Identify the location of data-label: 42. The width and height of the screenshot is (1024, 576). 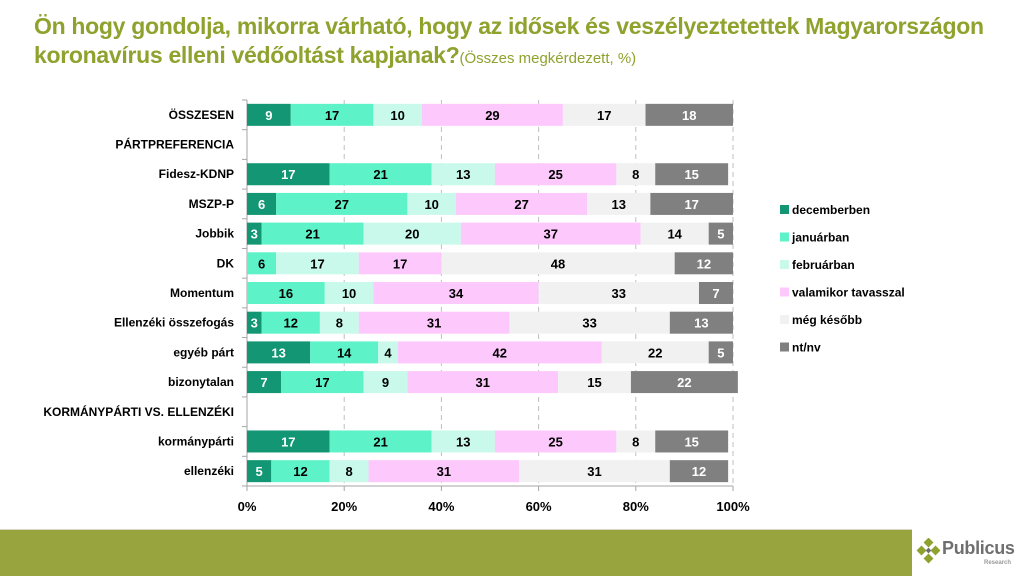
(499, 352).